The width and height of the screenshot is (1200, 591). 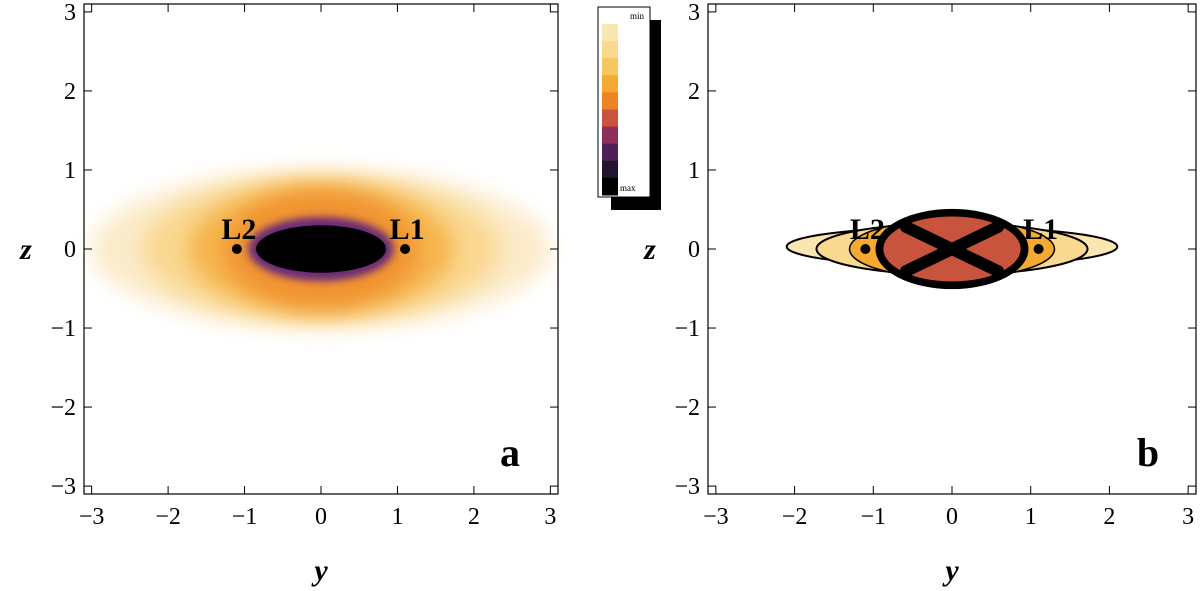 I want to click on colorbar-min-label: min, so click(x=637, y=16).